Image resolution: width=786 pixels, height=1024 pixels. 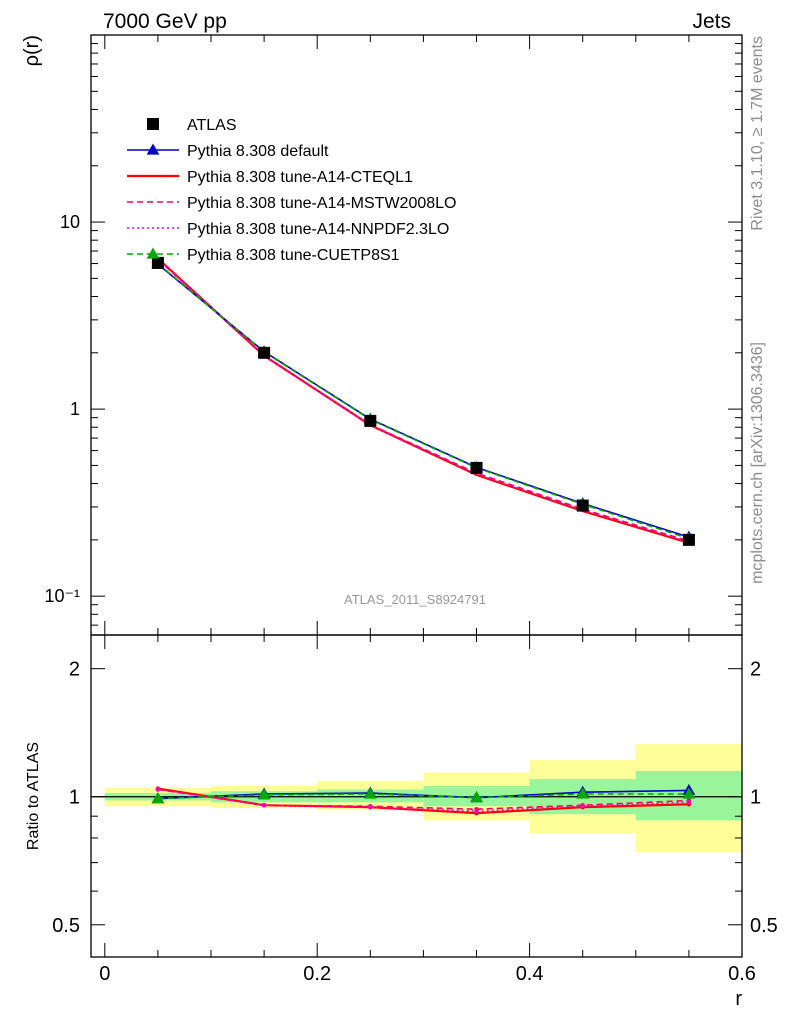 What do you see at coordinates (212, 125) in the screenshot?
I see `legend-label: ATLAS` at bounding box center [212, 125].